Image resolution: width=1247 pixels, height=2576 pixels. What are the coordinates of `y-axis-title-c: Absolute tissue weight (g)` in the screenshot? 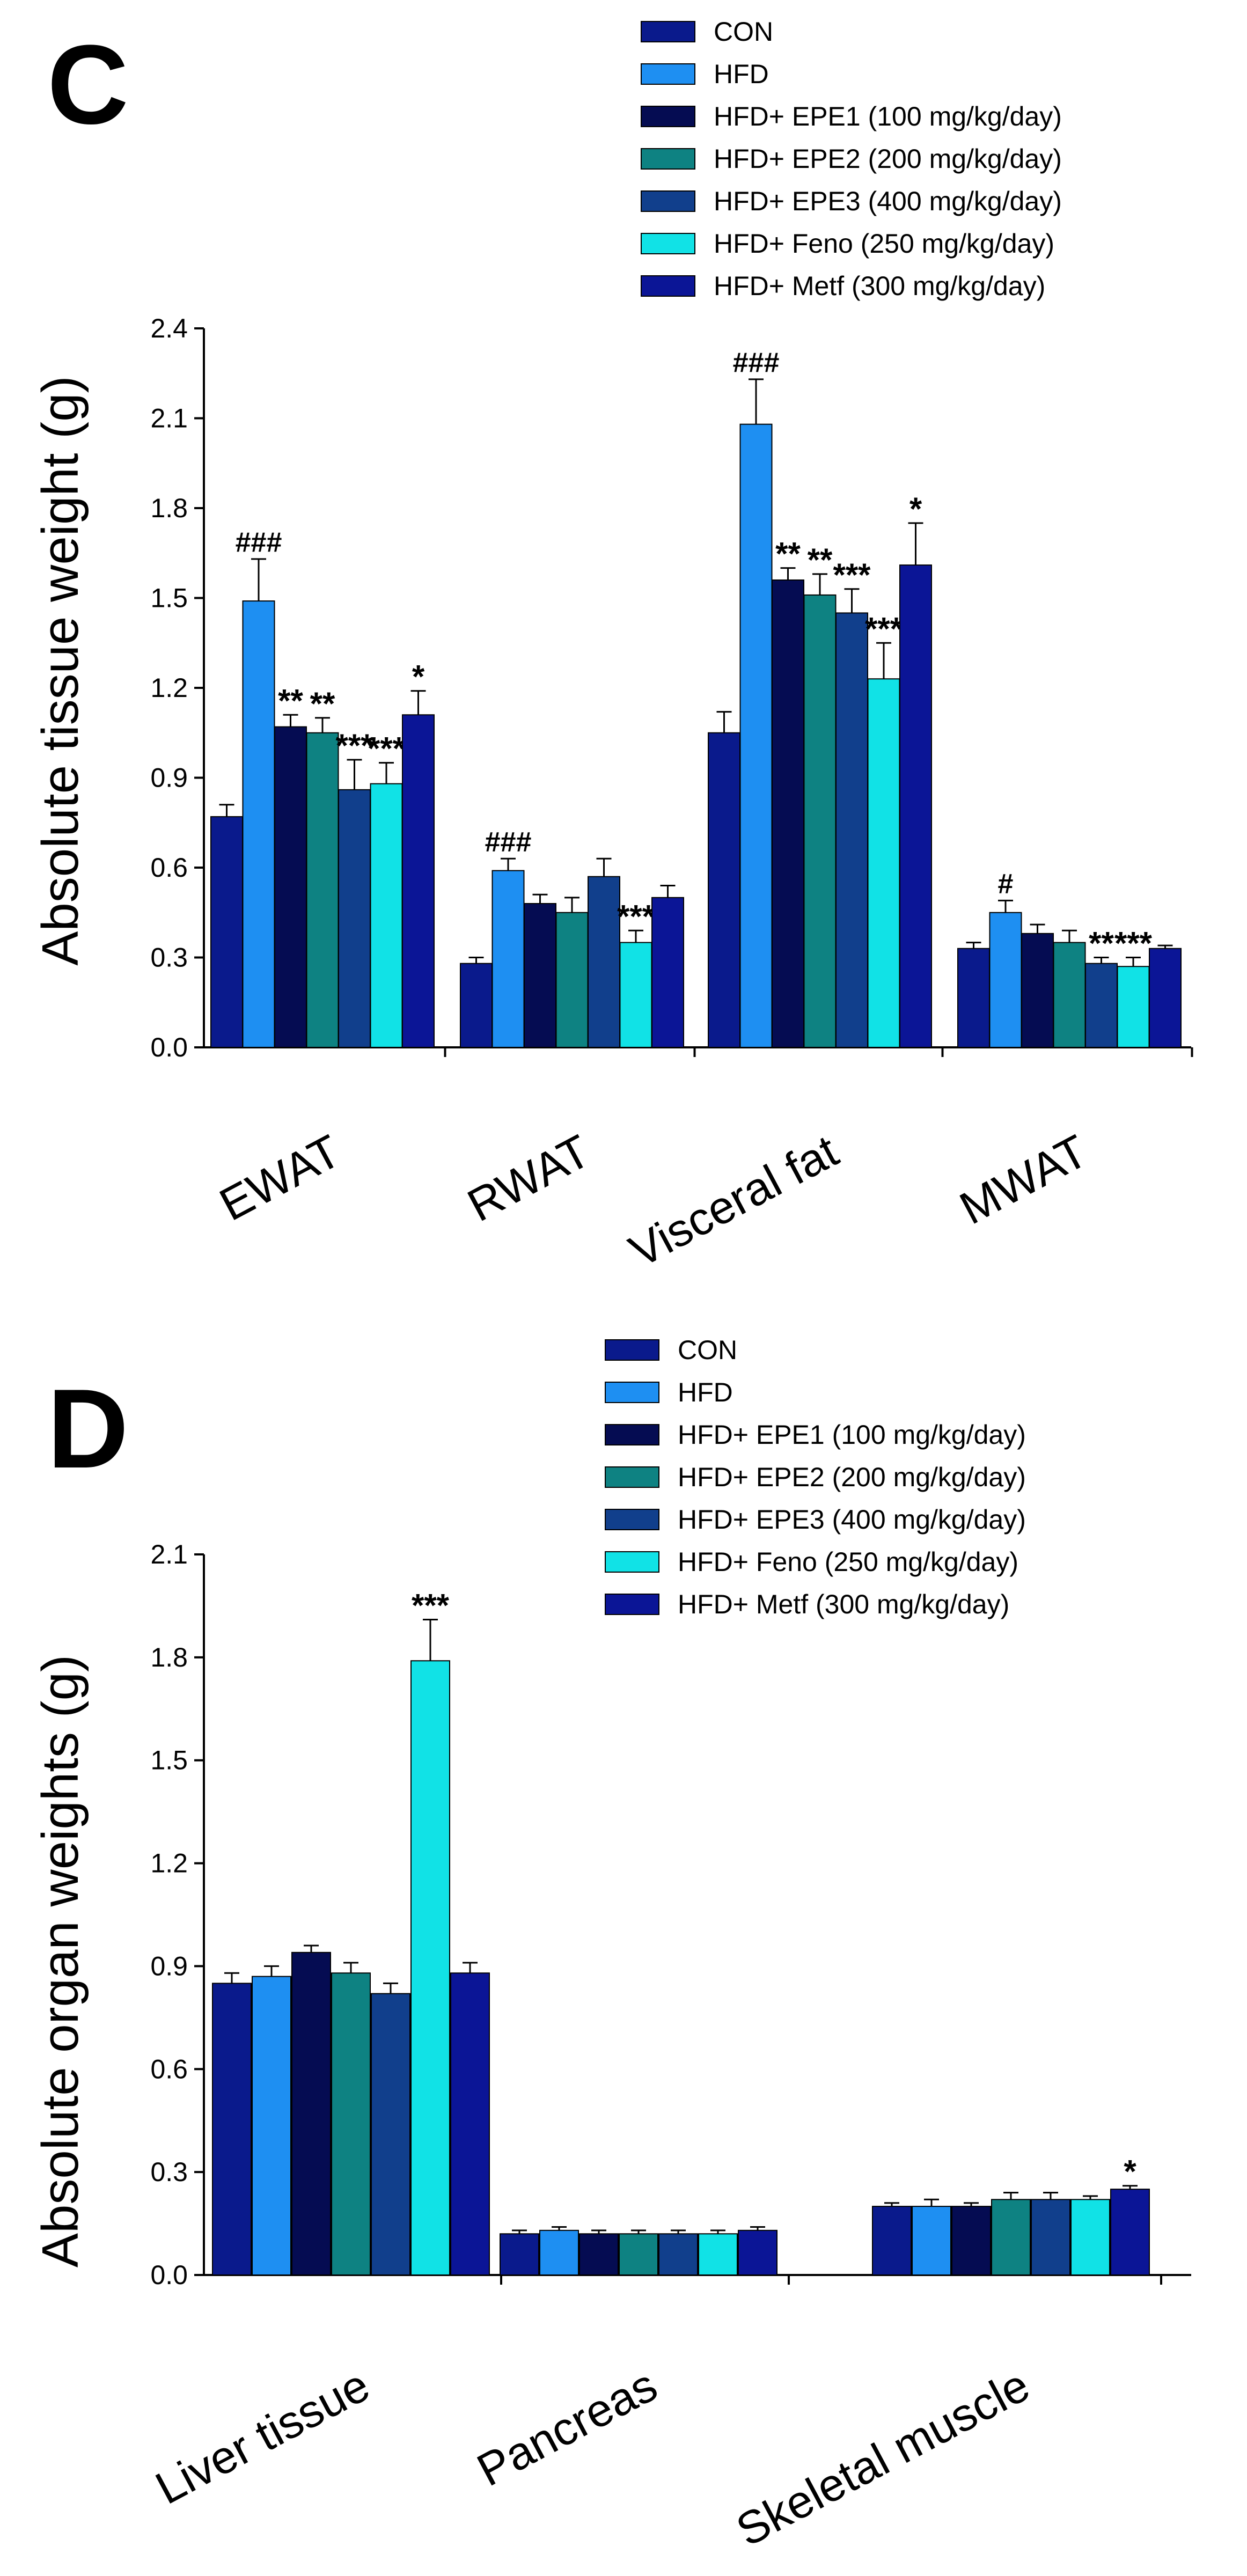 It's located at (60, 670).